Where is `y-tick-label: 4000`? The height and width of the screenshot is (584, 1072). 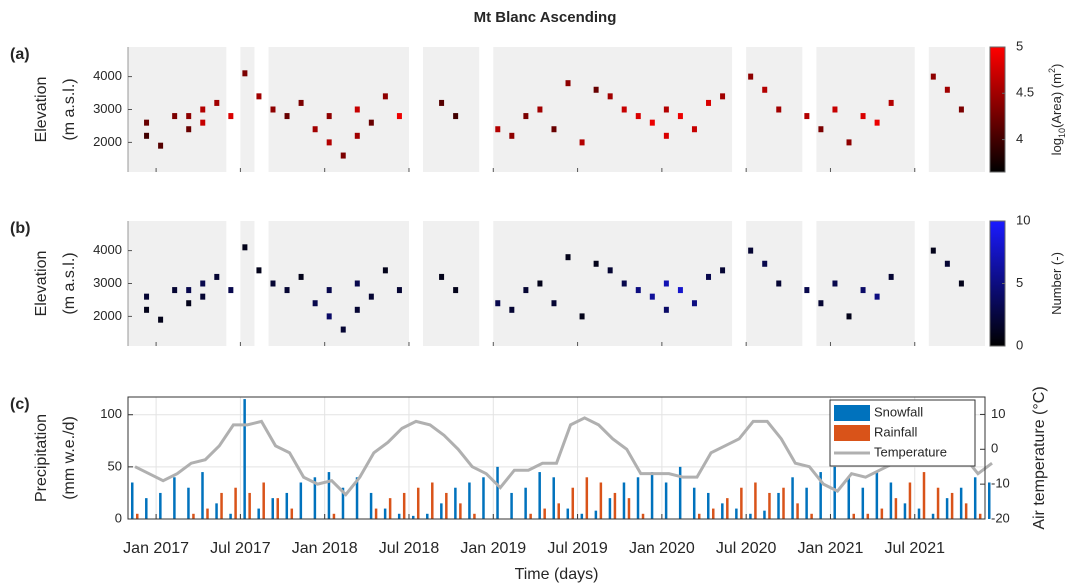
y-tick-label: 4000 is located at coordinates (107, 249).